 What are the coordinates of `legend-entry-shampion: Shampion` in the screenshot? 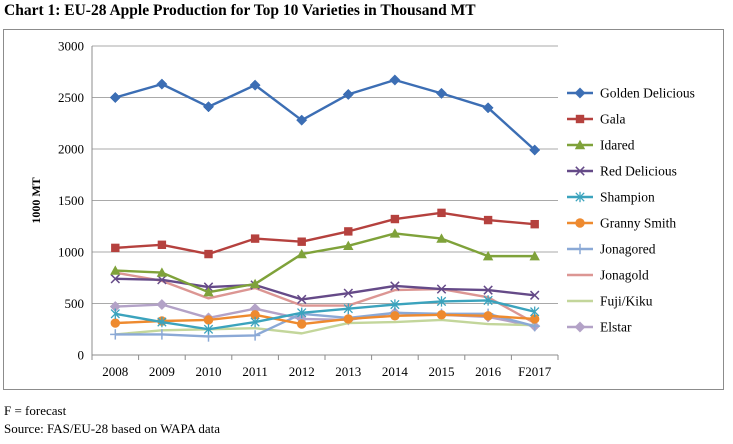 It's located at (611, 197).